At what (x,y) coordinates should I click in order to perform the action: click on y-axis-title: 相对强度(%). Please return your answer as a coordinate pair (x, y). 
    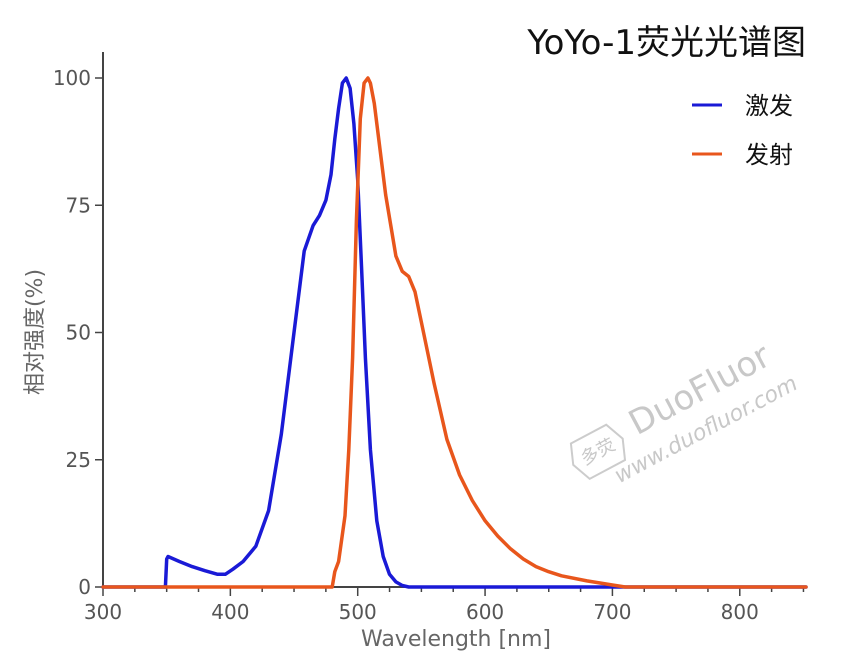
    Looking at the image, I should click on (35, 332).